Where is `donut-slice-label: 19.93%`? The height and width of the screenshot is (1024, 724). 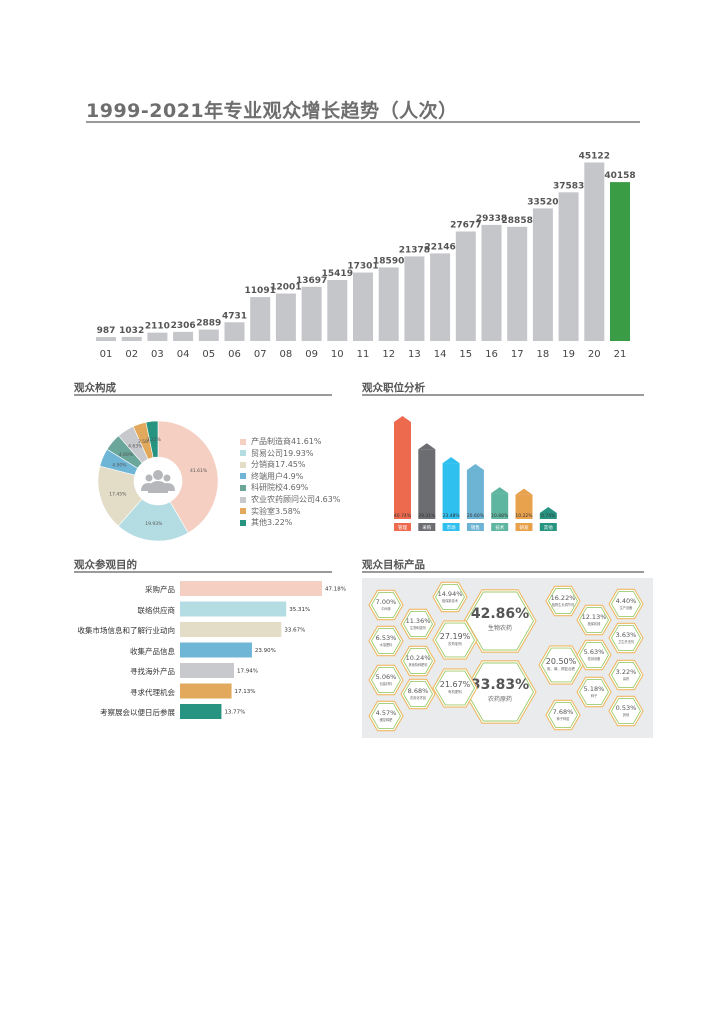
donut-slice-label: 19.93% is located at coordinates (154, 524).